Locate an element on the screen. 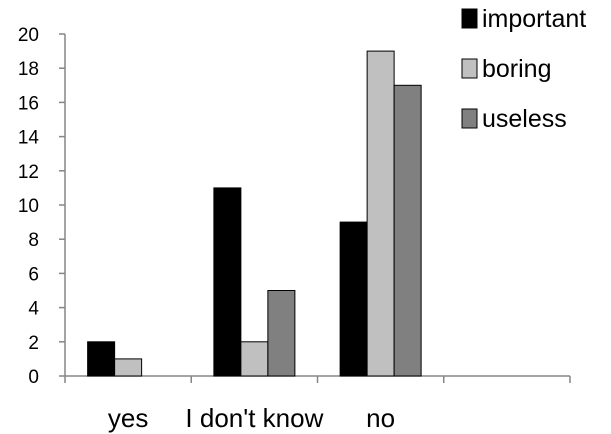  legend: important boring useless is located at coordinates (523, 69).